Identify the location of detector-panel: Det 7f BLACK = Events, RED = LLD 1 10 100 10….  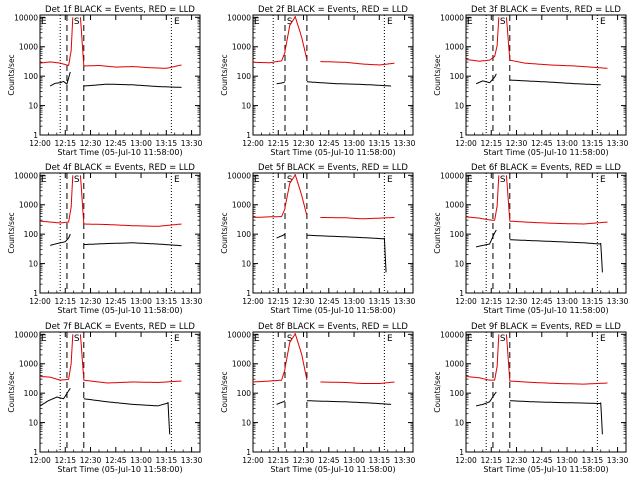
(105, 398).